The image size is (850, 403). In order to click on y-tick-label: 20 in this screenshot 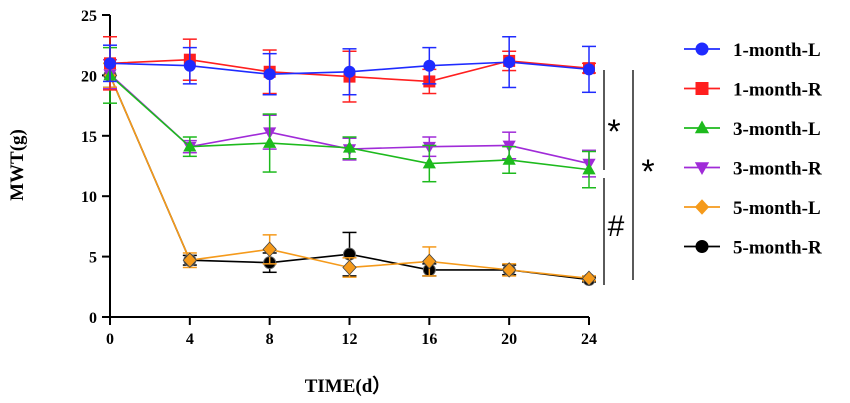, I will do `click(89, 76)`.